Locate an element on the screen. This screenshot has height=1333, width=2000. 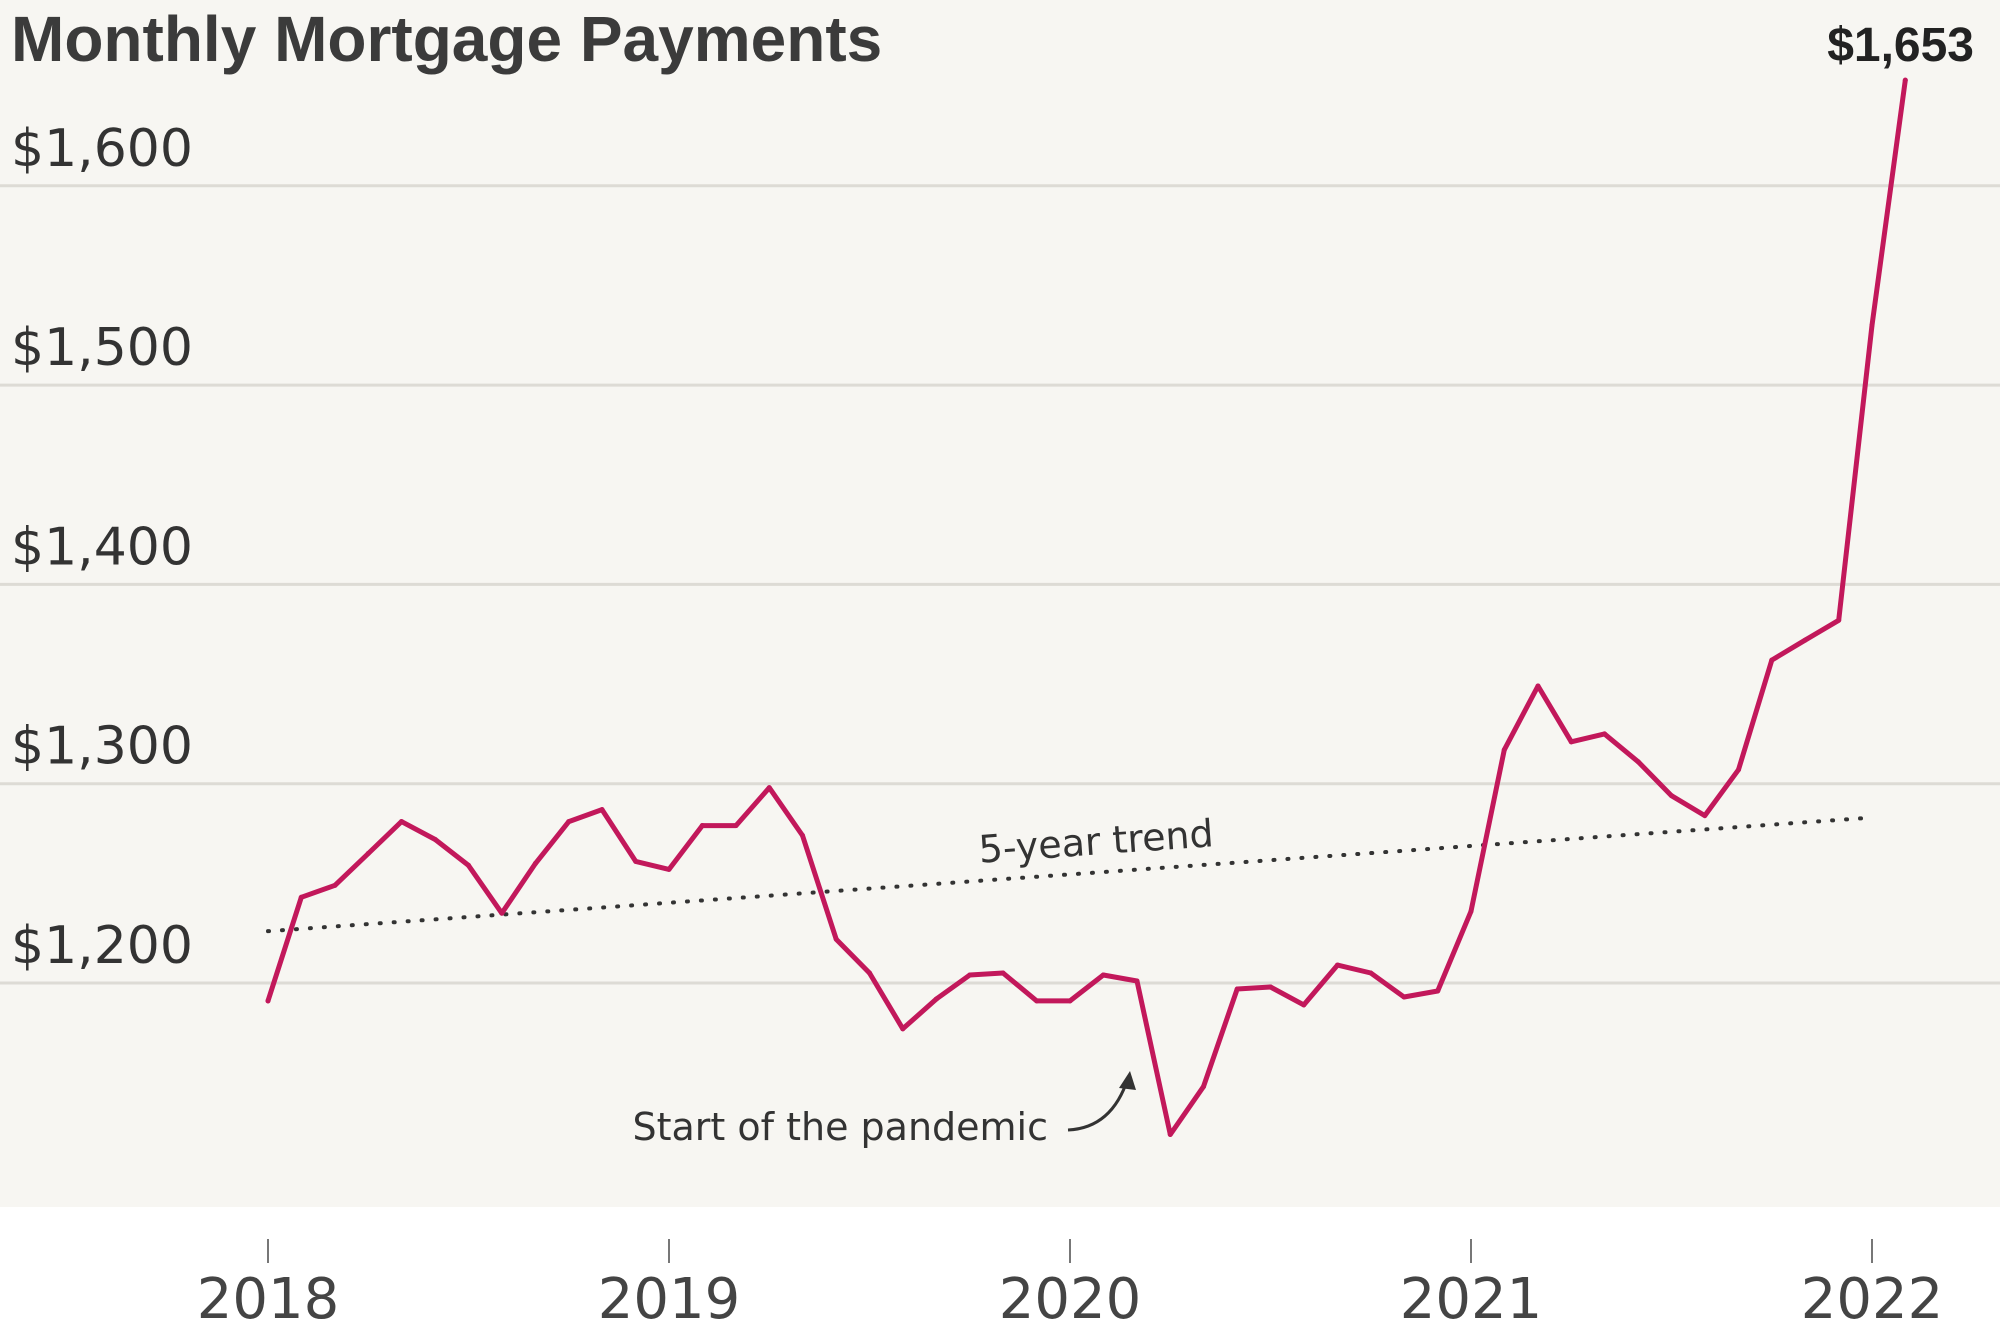
annotations: Start of the pandemic is located at coordinates (884, 1110).